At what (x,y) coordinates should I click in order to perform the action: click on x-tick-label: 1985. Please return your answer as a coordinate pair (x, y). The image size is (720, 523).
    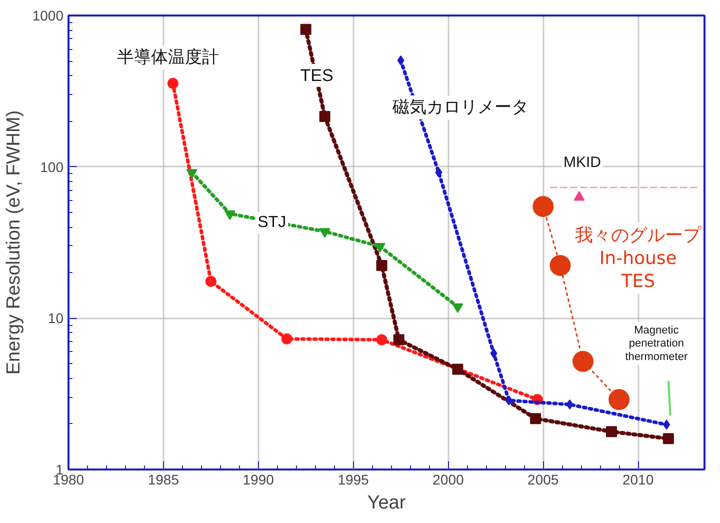
    Looking at the image, I should click on (164, 480).